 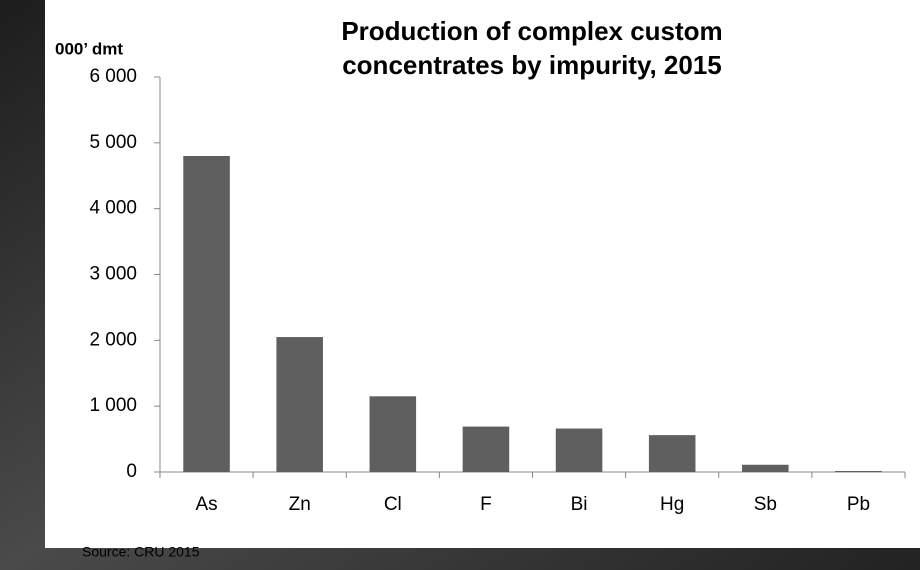 I want to click on x-tick-label: As, so click(x=206, y=504).